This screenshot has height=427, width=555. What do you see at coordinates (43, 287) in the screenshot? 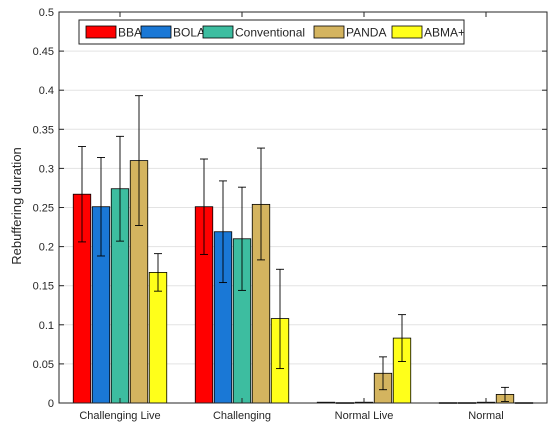
I see `y-tick-label: 0.15` at bounding box center [43, 287].